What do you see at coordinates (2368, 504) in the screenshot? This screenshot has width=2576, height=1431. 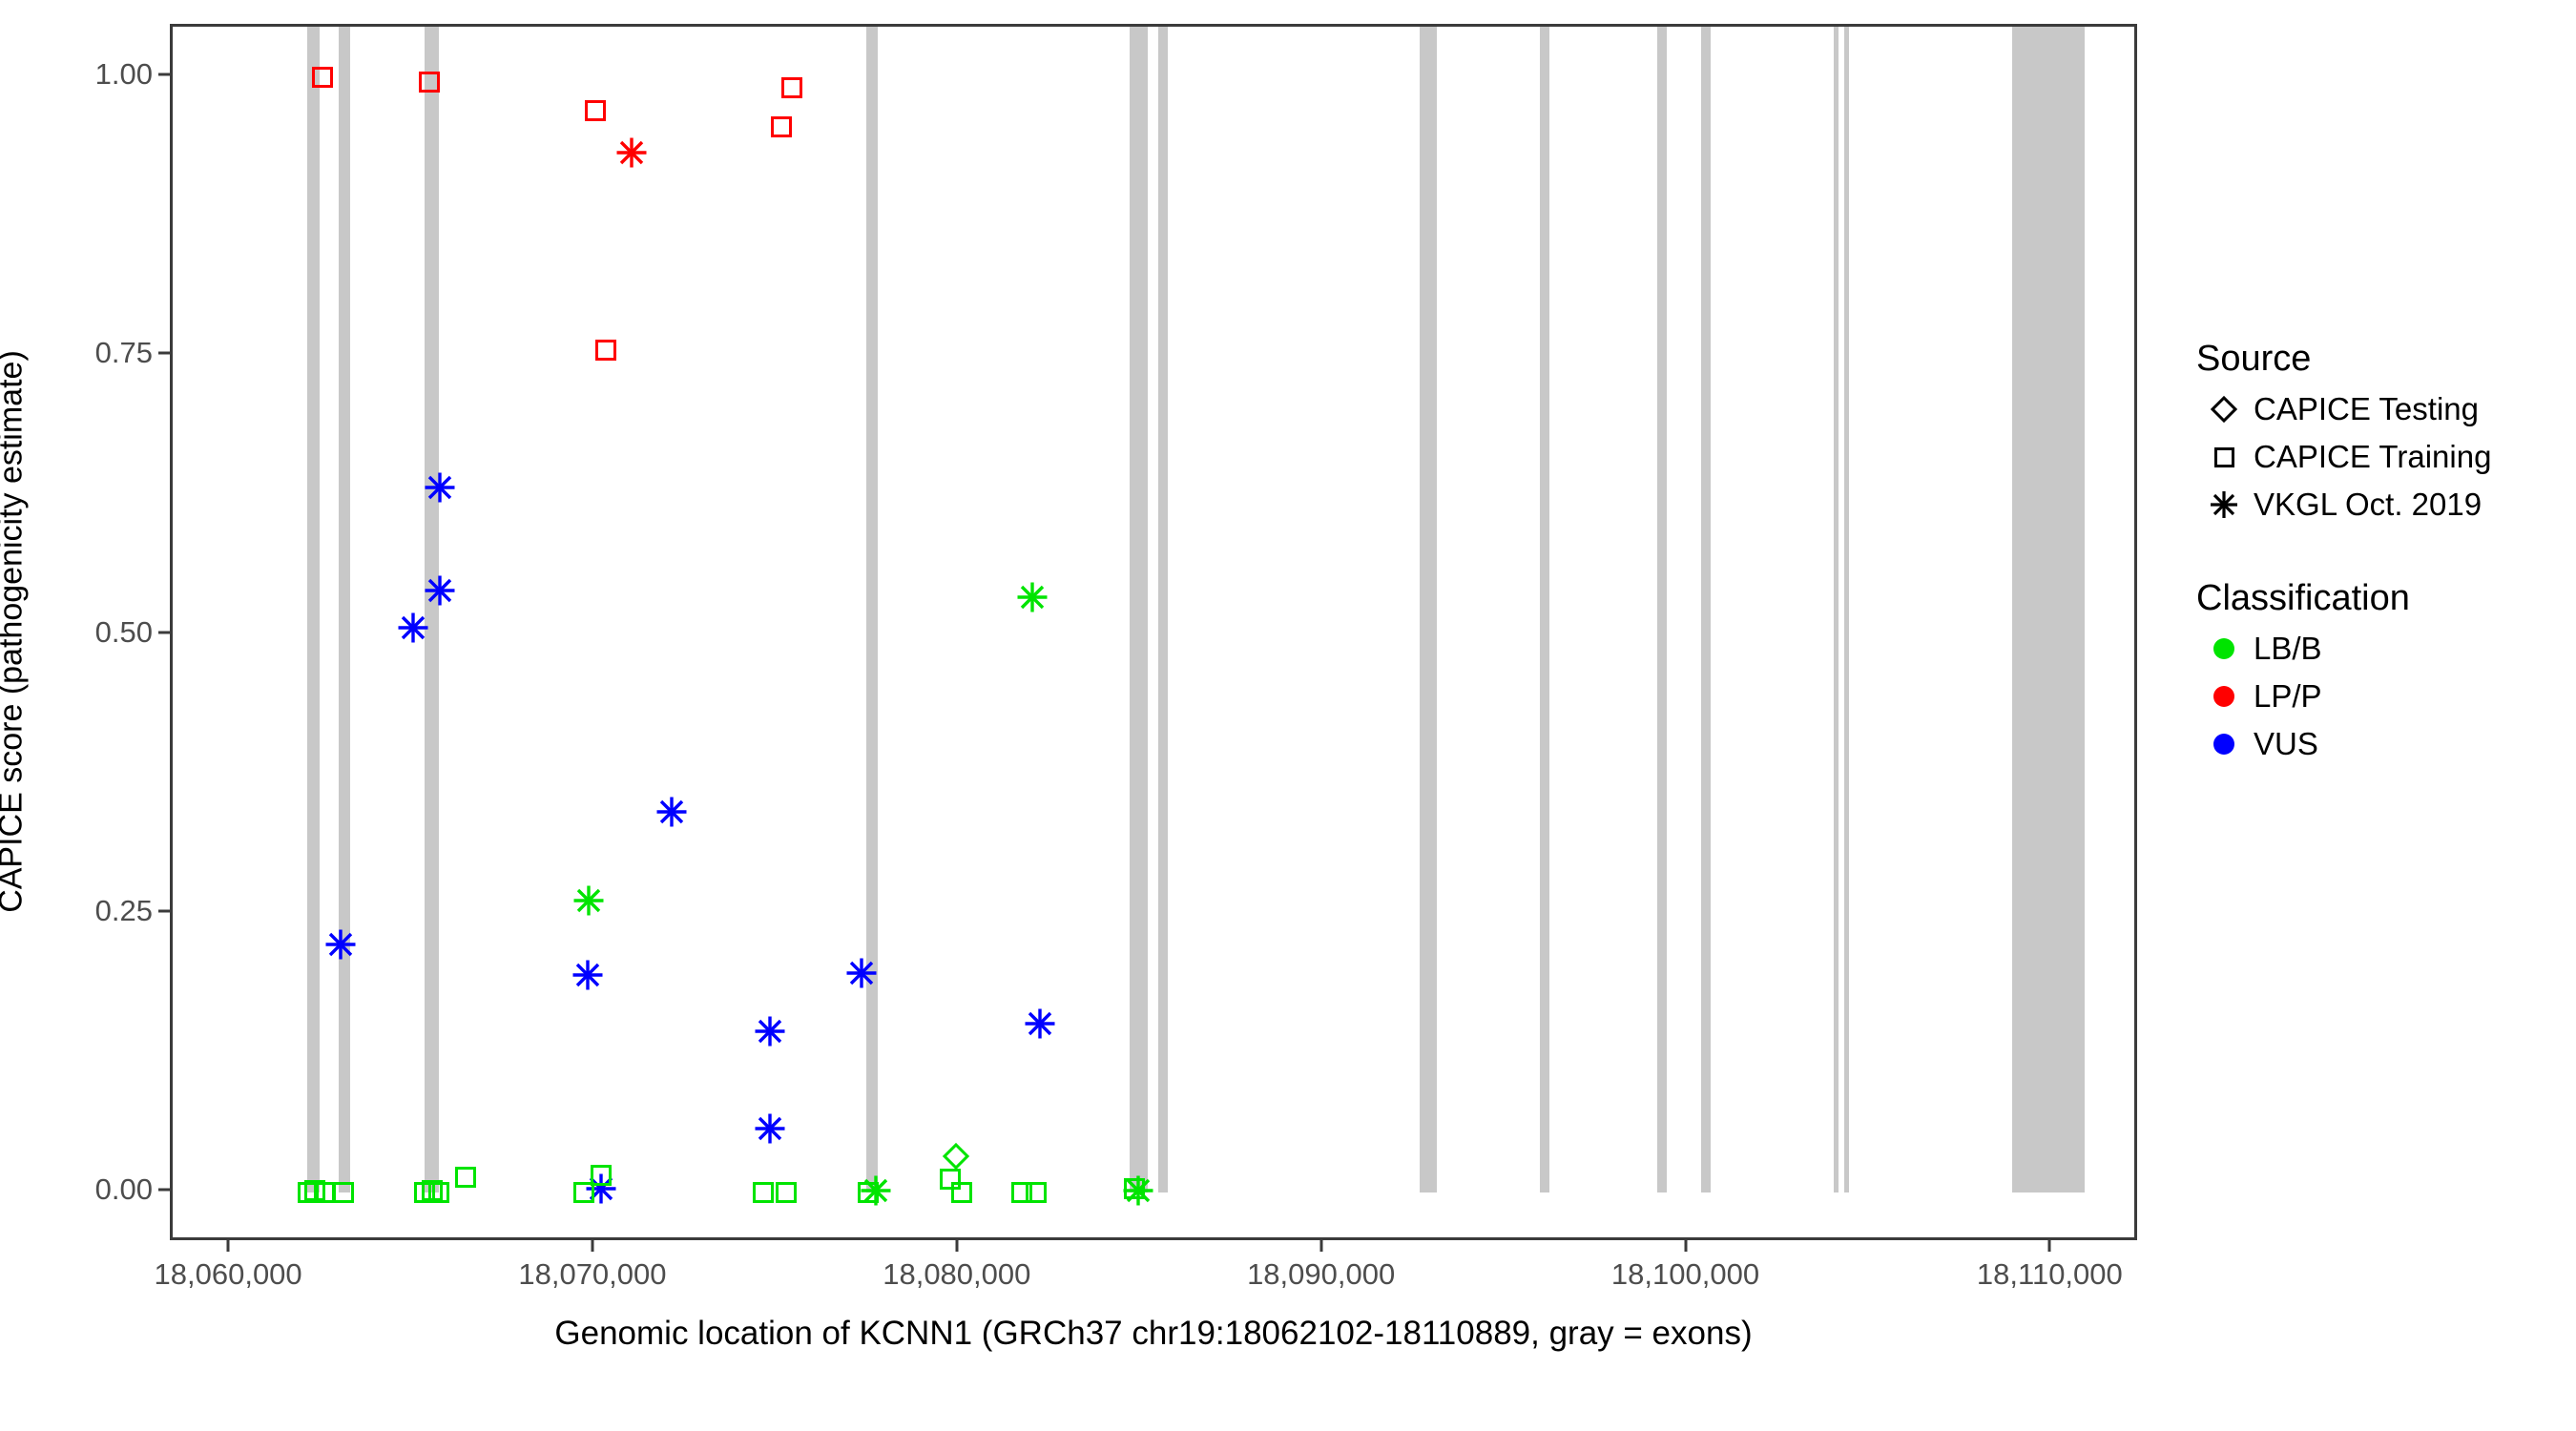 I see `legend-label-vkgl: VKGL Oct. 2019` at bounding box center [2368, 504].